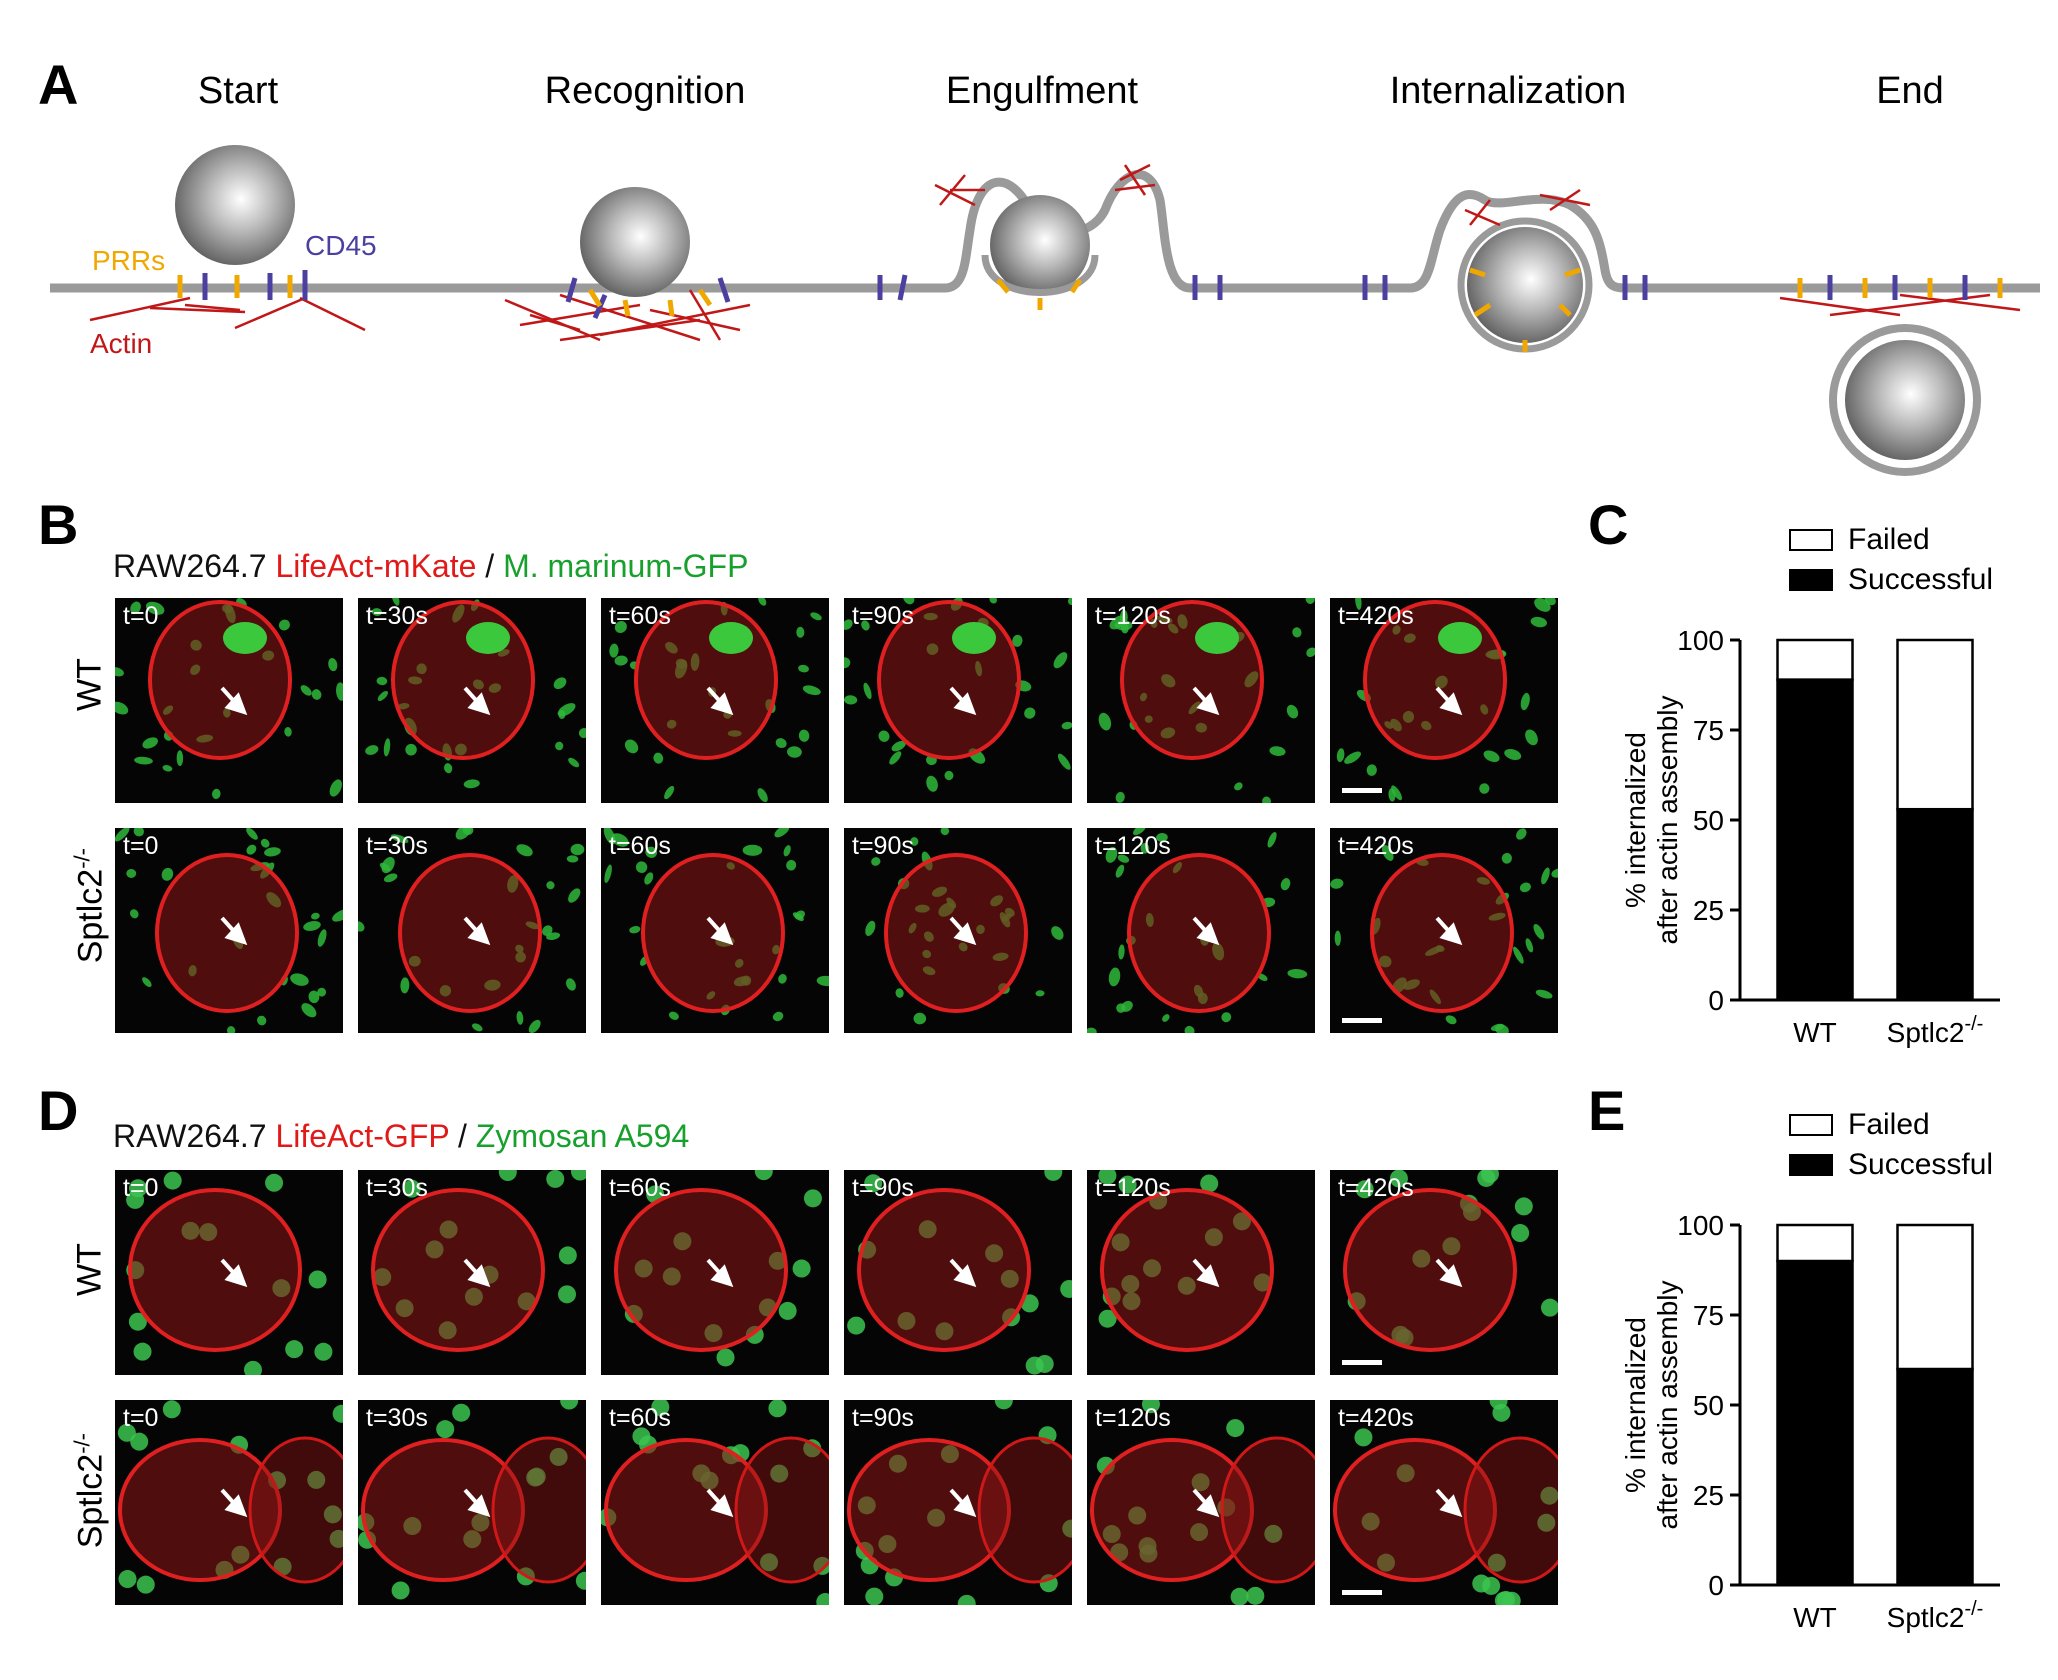 This screenshot has width=2058, height=1680. Describe the element at coordinates (958, 700) in the screenshot. I see `panel-b-image-r1-c4: t=90s` at that location.